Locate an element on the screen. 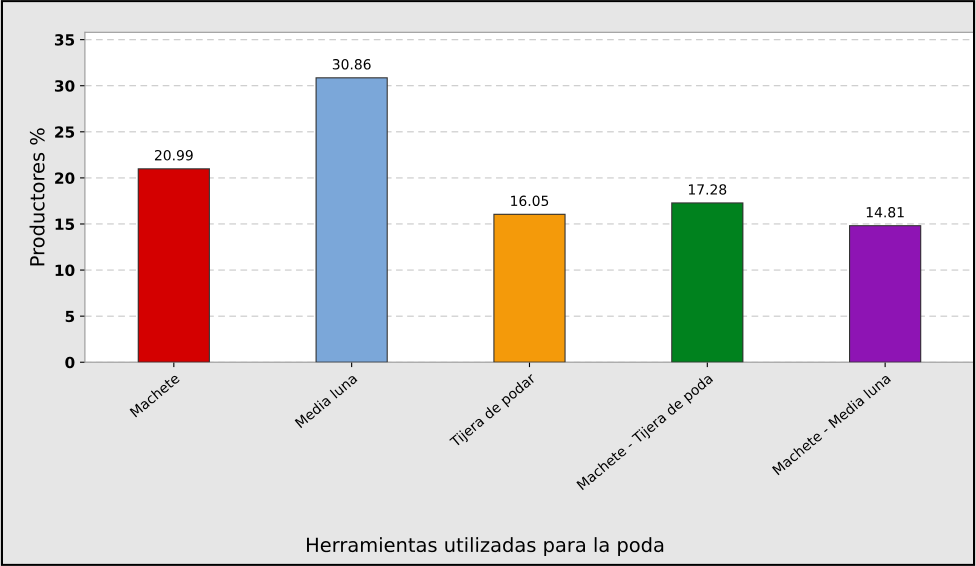 The height and width of the screenshot is (566, 976). x-axis-title: Herramientas utilizadas para la poda is located at coordinates (485, 546).